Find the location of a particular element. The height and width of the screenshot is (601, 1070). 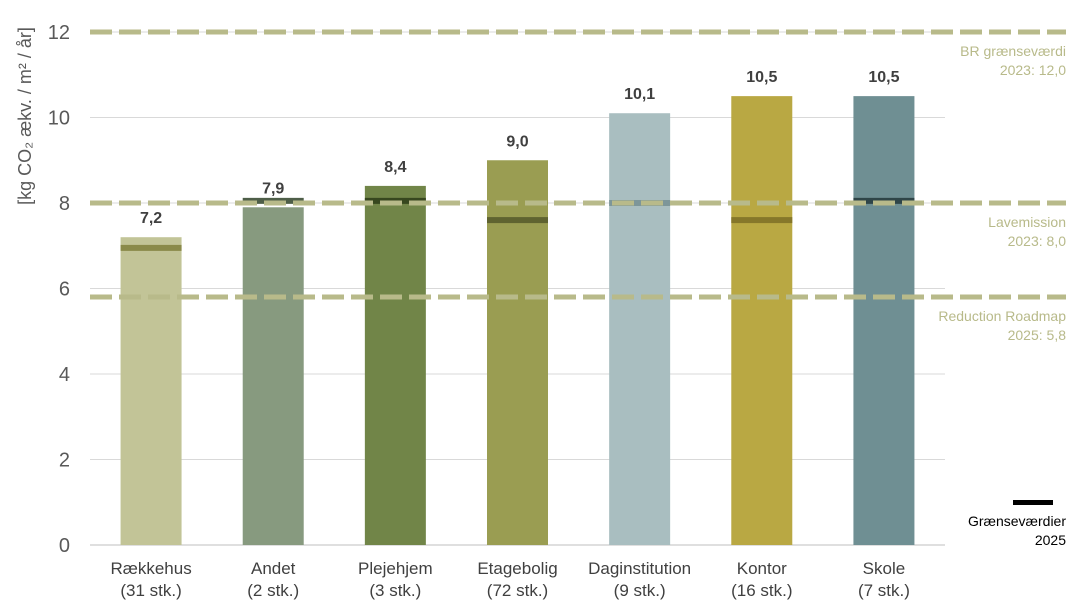

reference-line-value-label: 2025: 5,8 is located at coordinates (1037, 335).